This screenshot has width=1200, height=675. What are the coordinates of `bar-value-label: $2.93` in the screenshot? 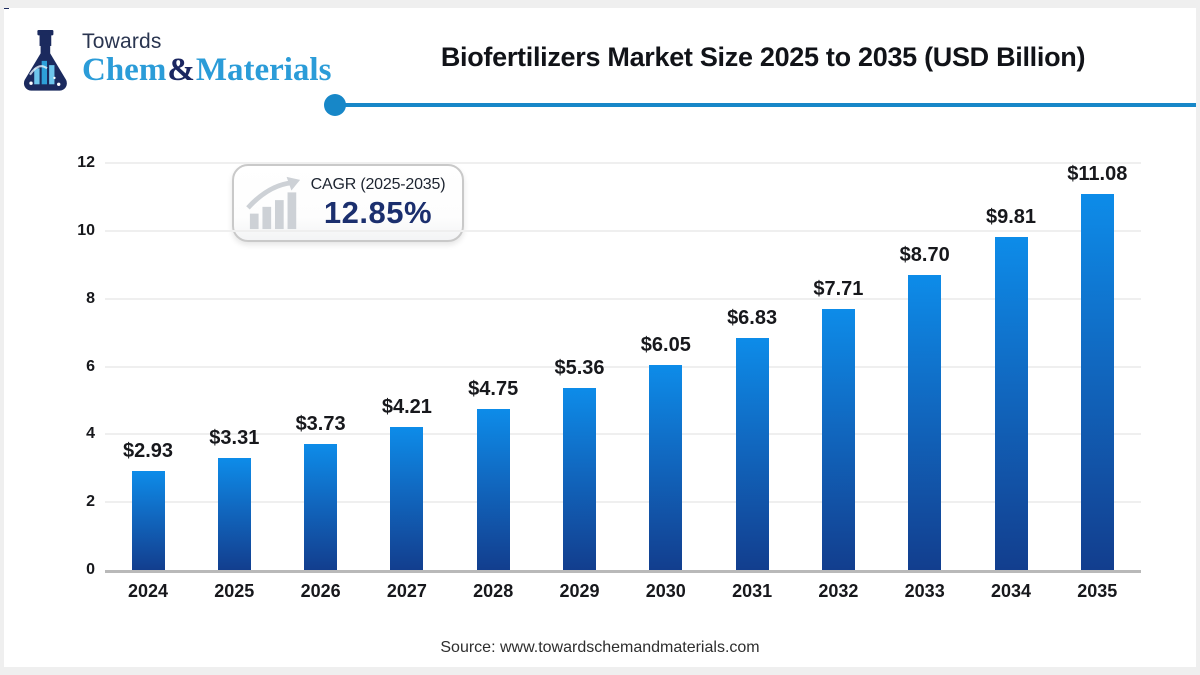 It's located at (148, 450).